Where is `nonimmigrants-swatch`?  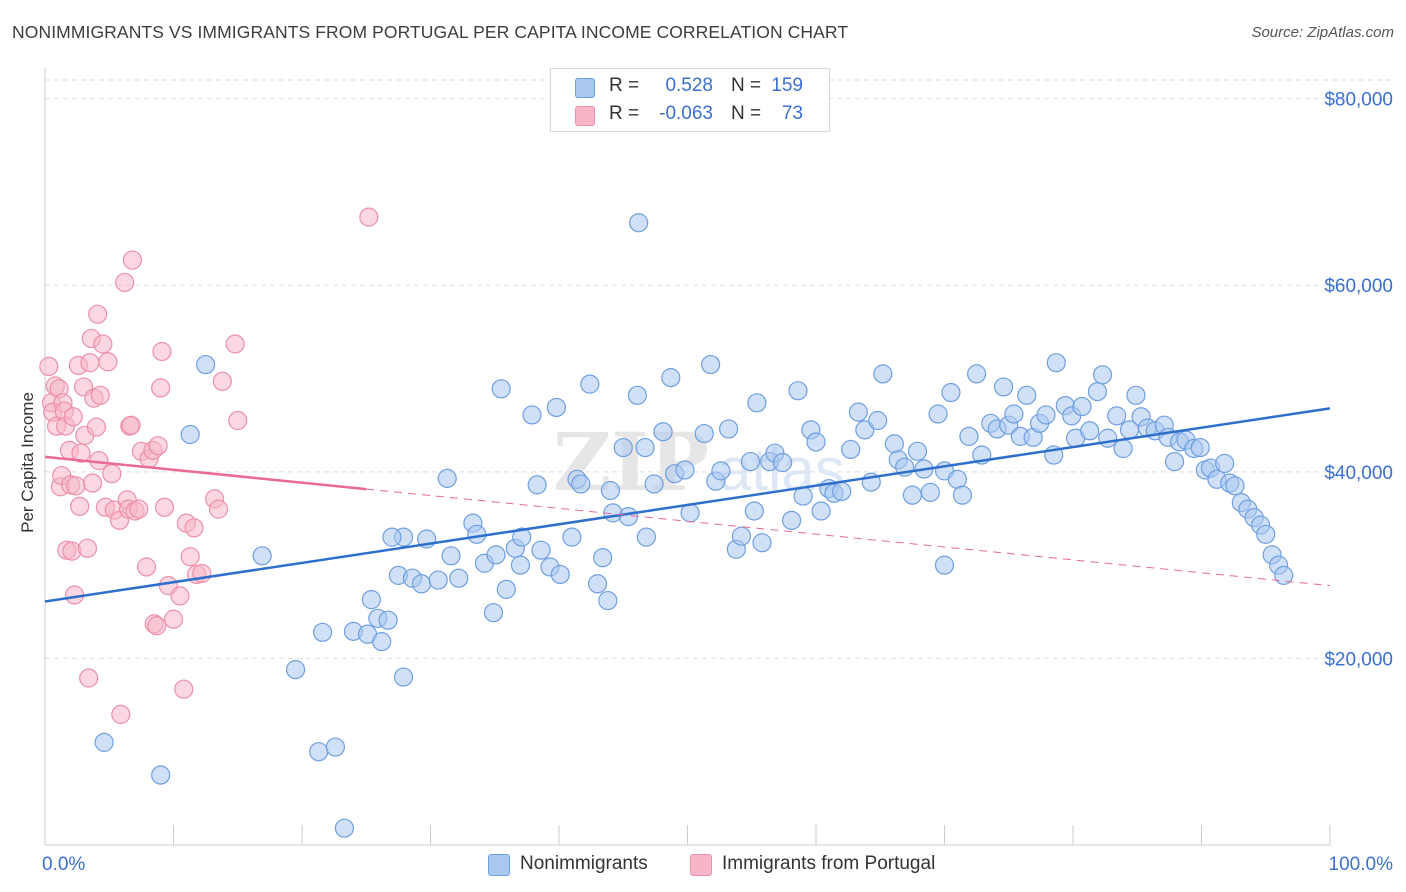
nonimmigrants-swatch is located at coordinates (585, 88).